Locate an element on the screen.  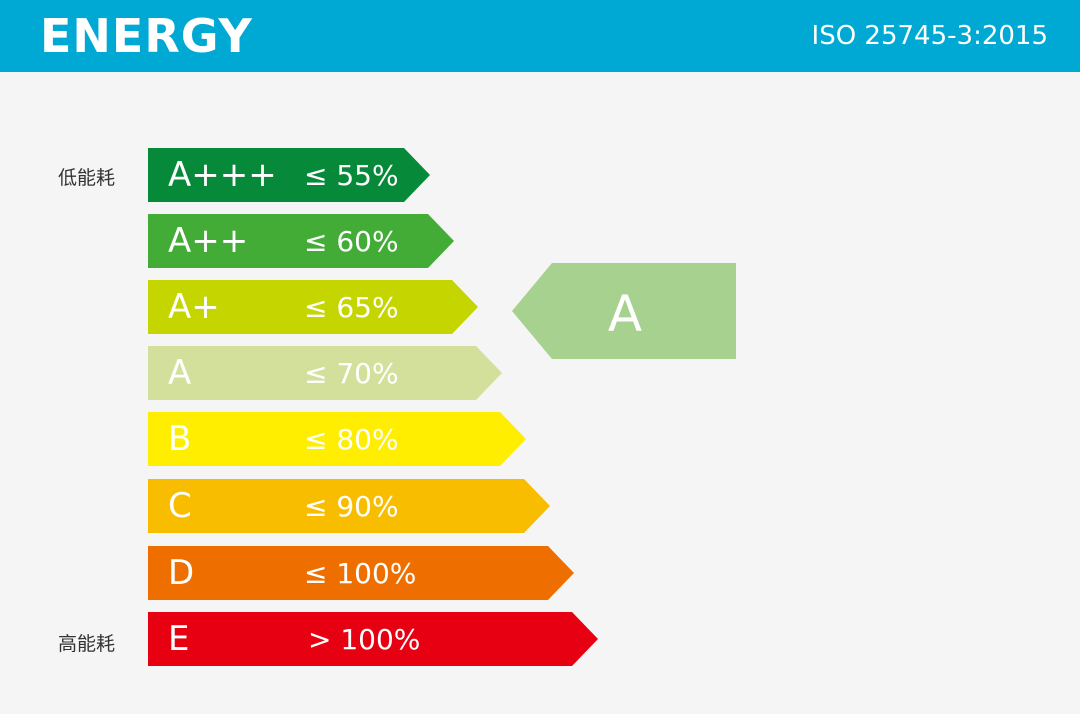
class-label: A+ is located at coordinates (194, 307).